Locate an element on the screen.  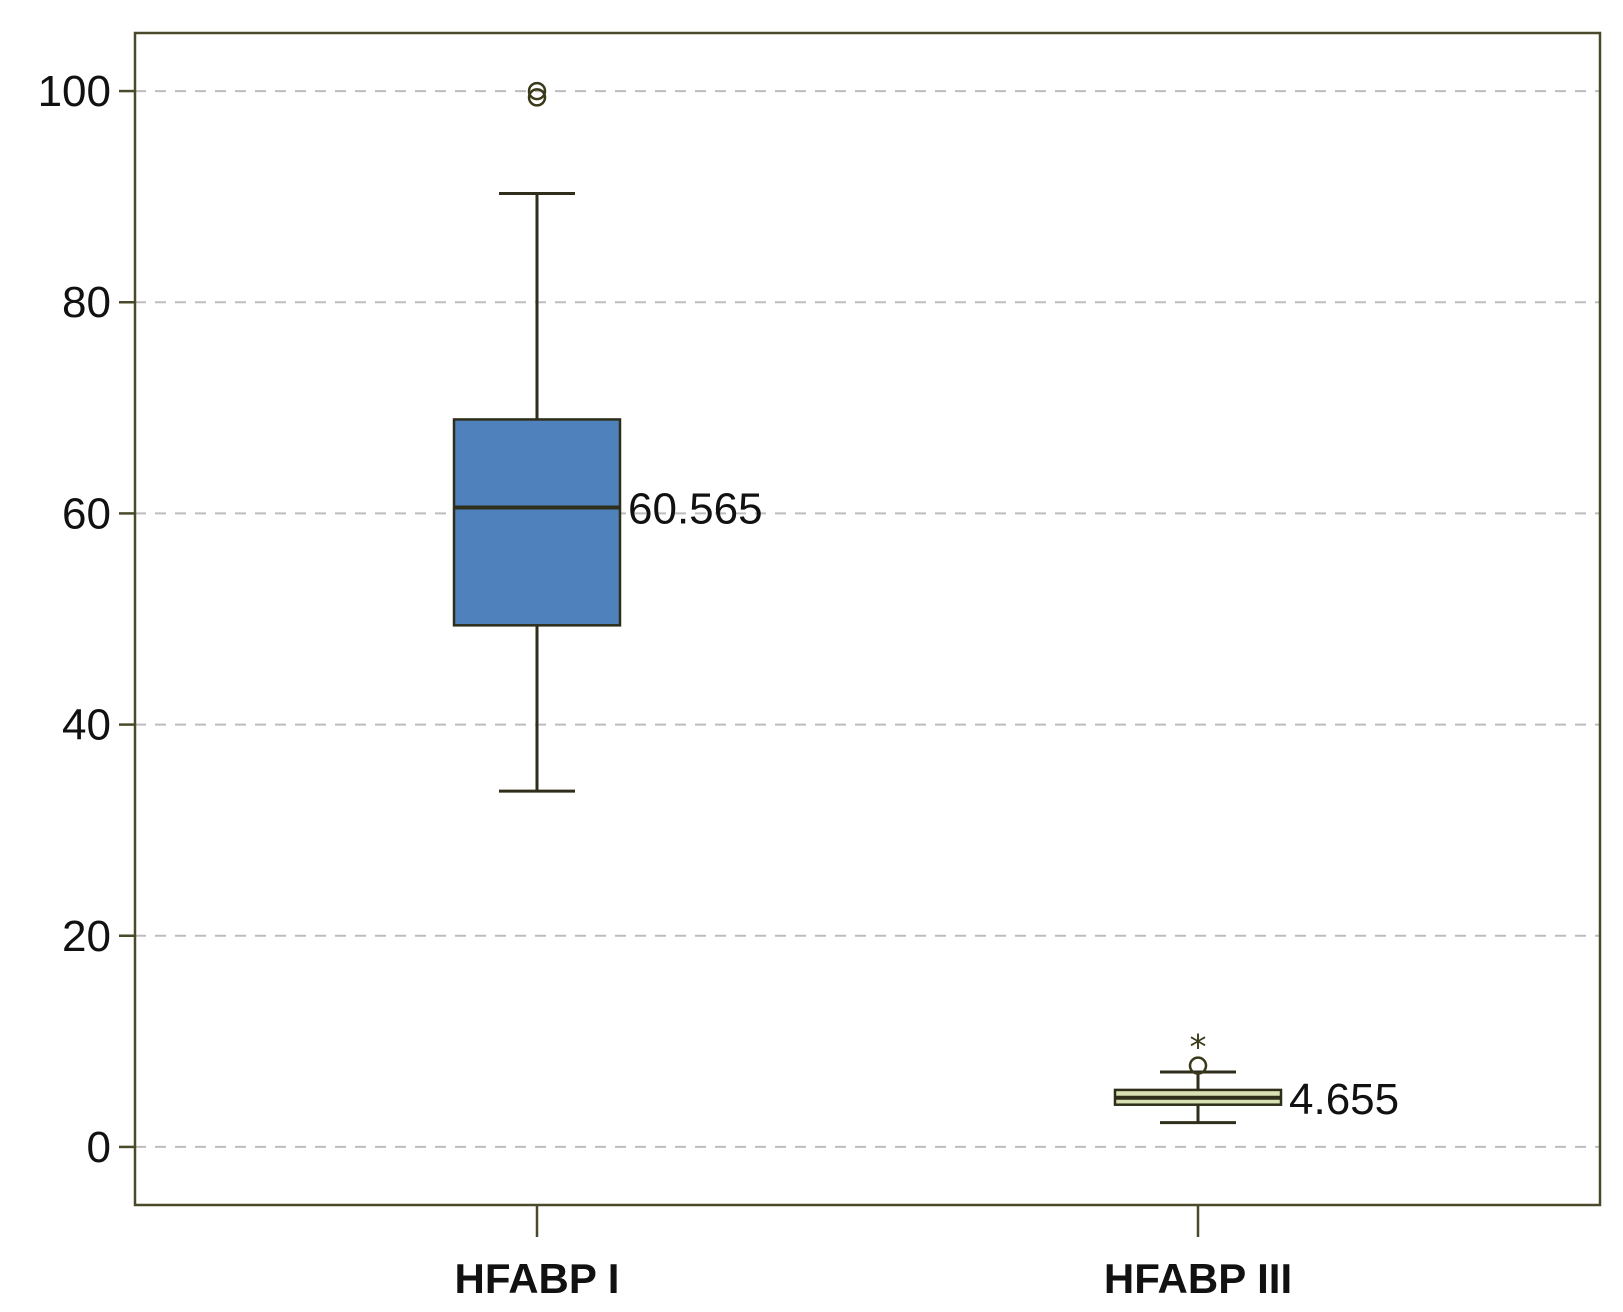
median-value-label: 60.565 is located at coordinates (695, 508).